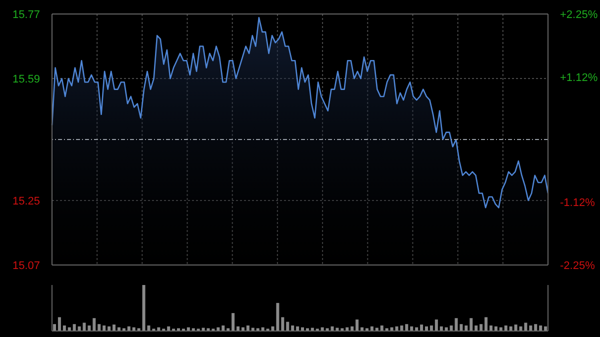  What do you see at coordinates (578, 266) in the screenshot?
I see `y2-tick-label: -2.25%` at bounding box center [578, 266].